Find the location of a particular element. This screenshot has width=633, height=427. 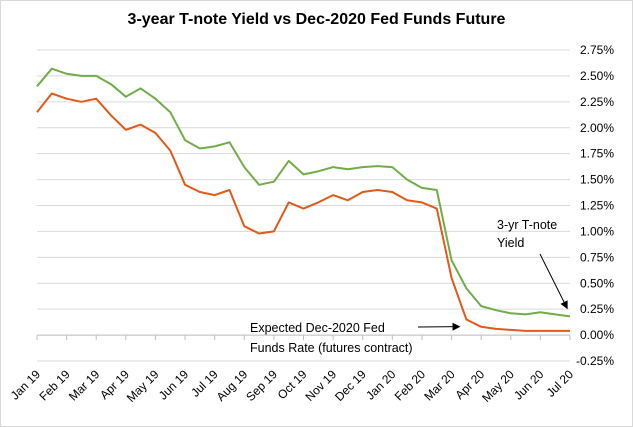

y-tick-label: -0.25% is located at coordinates (595, 361).